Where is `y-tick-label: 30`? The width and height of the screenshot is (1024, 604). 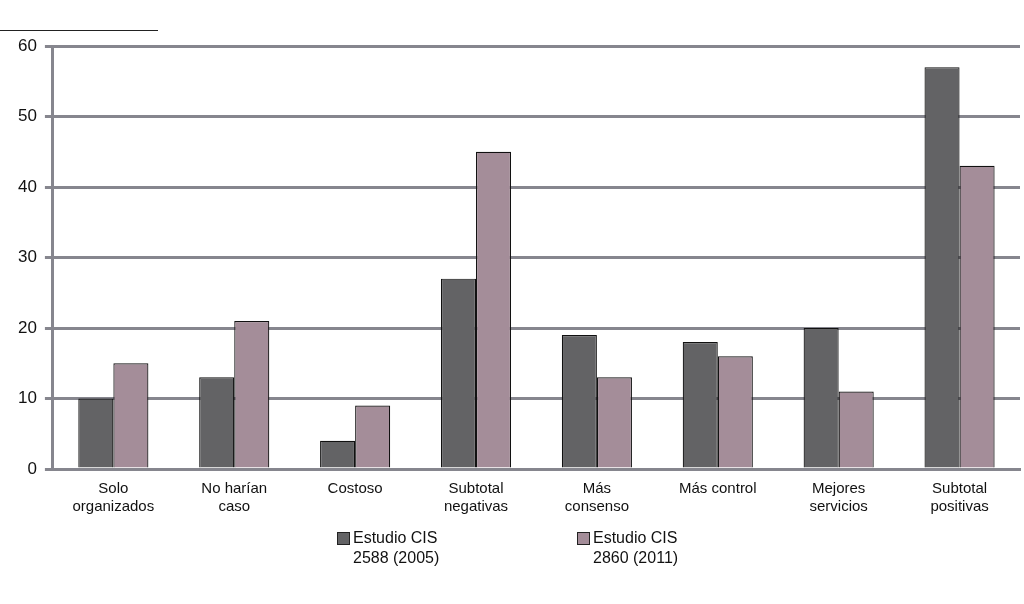 y-tick-label: 30 is located at coordinates (27, 257).